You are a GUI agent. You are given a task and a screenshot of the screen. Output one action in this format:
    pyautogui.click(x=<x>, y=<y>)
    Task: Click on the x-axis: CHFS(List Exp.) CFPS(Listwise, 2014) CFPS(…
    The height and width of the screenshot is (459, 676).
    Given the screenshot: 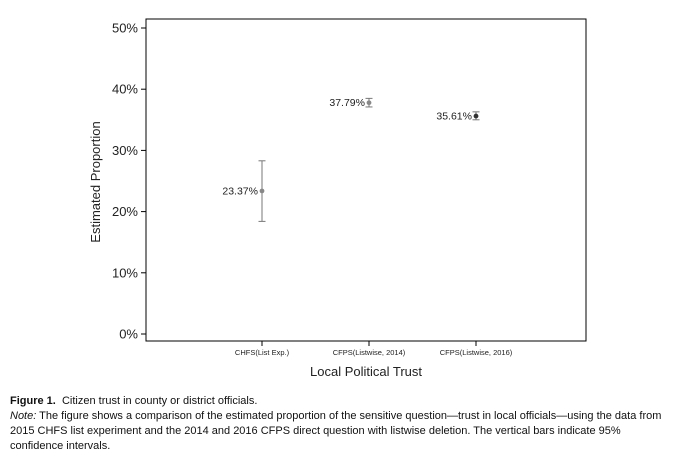 What is the action you would take?
    pyautogui.click(x=374, y=349)
    